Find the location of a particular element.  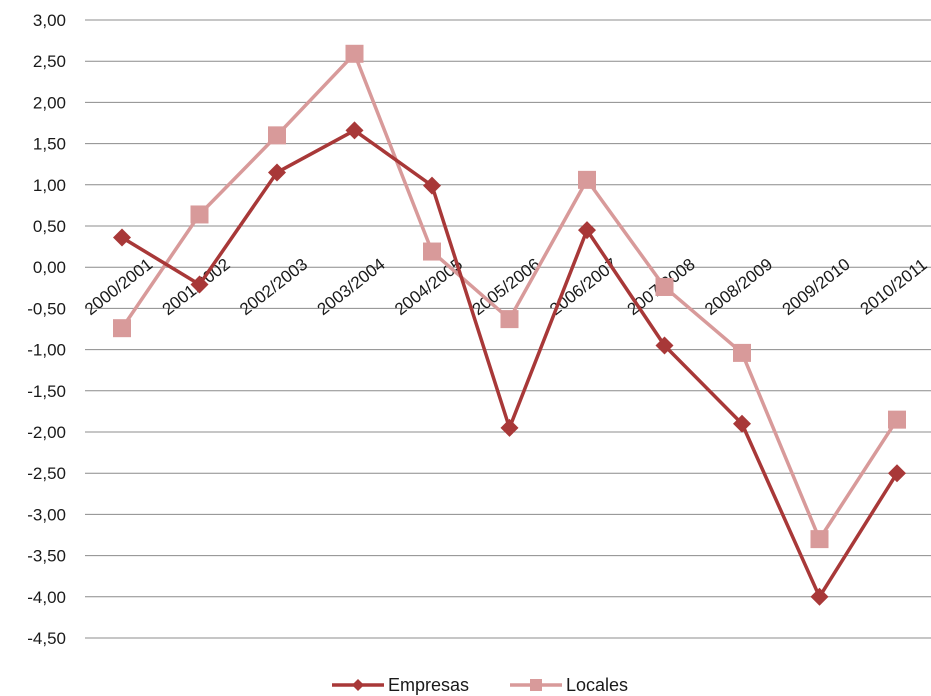

y-tick-label: 2,00 is located at coordinates (49, 102).